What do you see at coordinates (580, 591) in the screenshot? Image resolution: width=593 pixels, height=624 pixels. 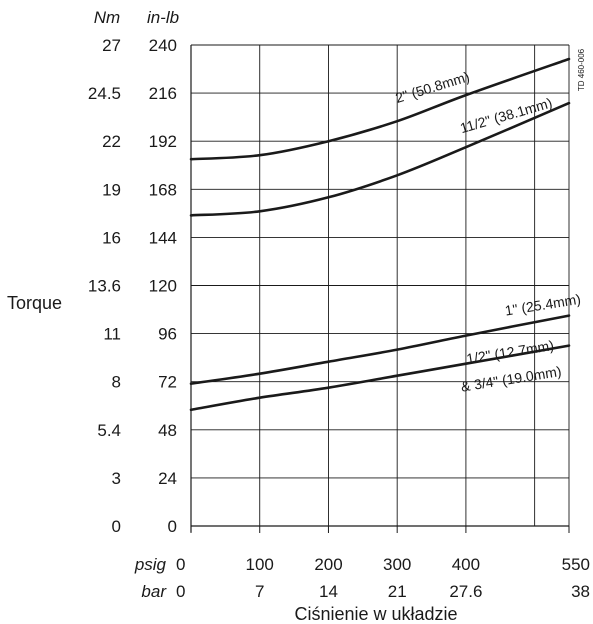 I see `x-tick-bar-5: 38` at bounding box center [580, 591].